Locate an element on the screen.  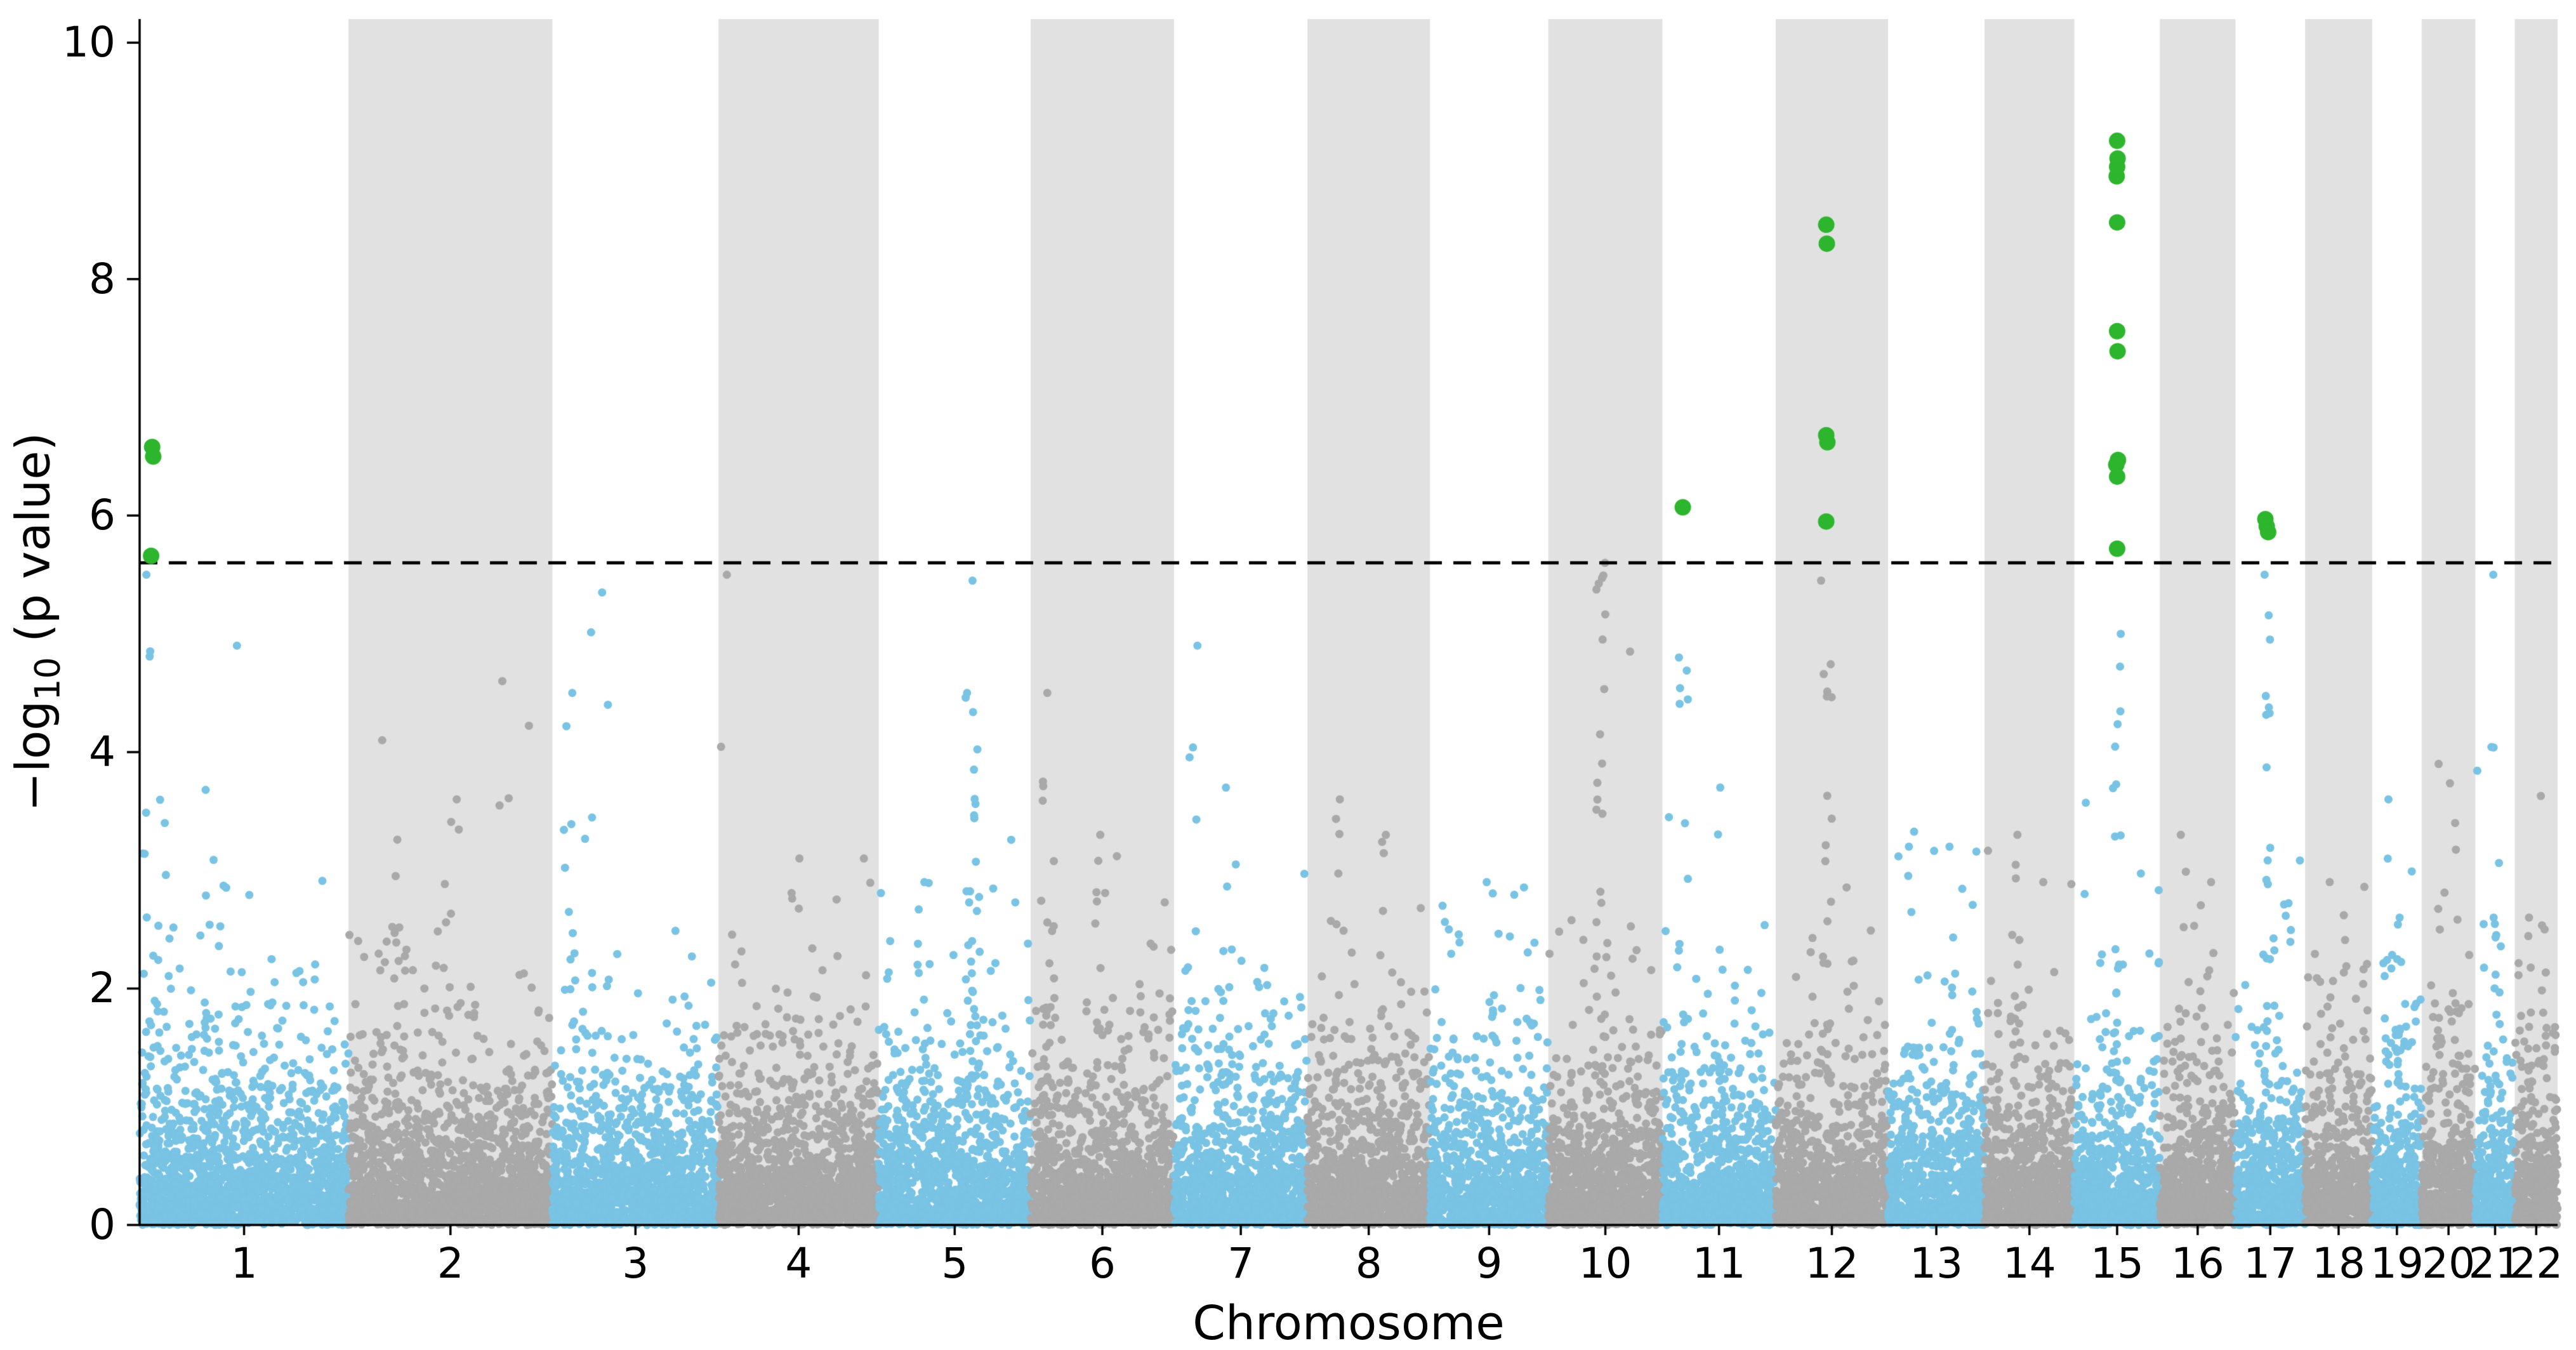
x-tick-label-chr1: 1 is located at coordinates (244, 1263).